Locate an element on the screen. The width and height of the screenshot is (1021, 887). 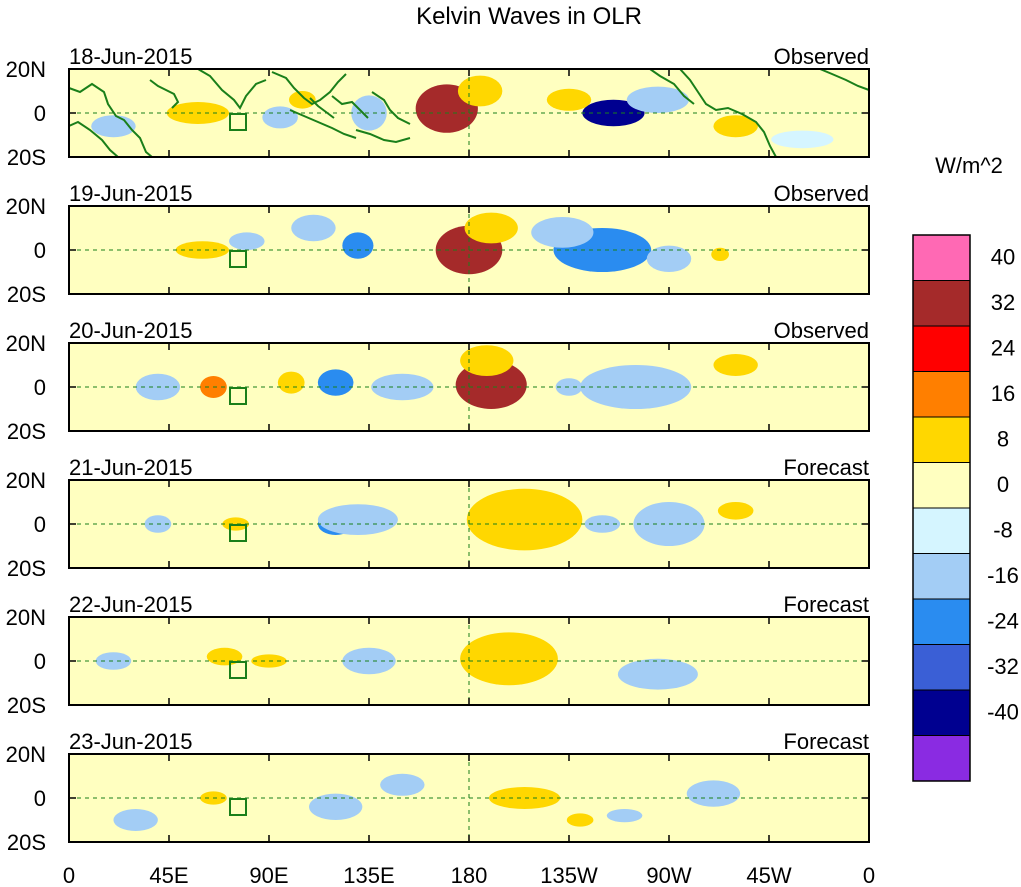
colorbar-label: 0 is located at coordinates (1003, 484).